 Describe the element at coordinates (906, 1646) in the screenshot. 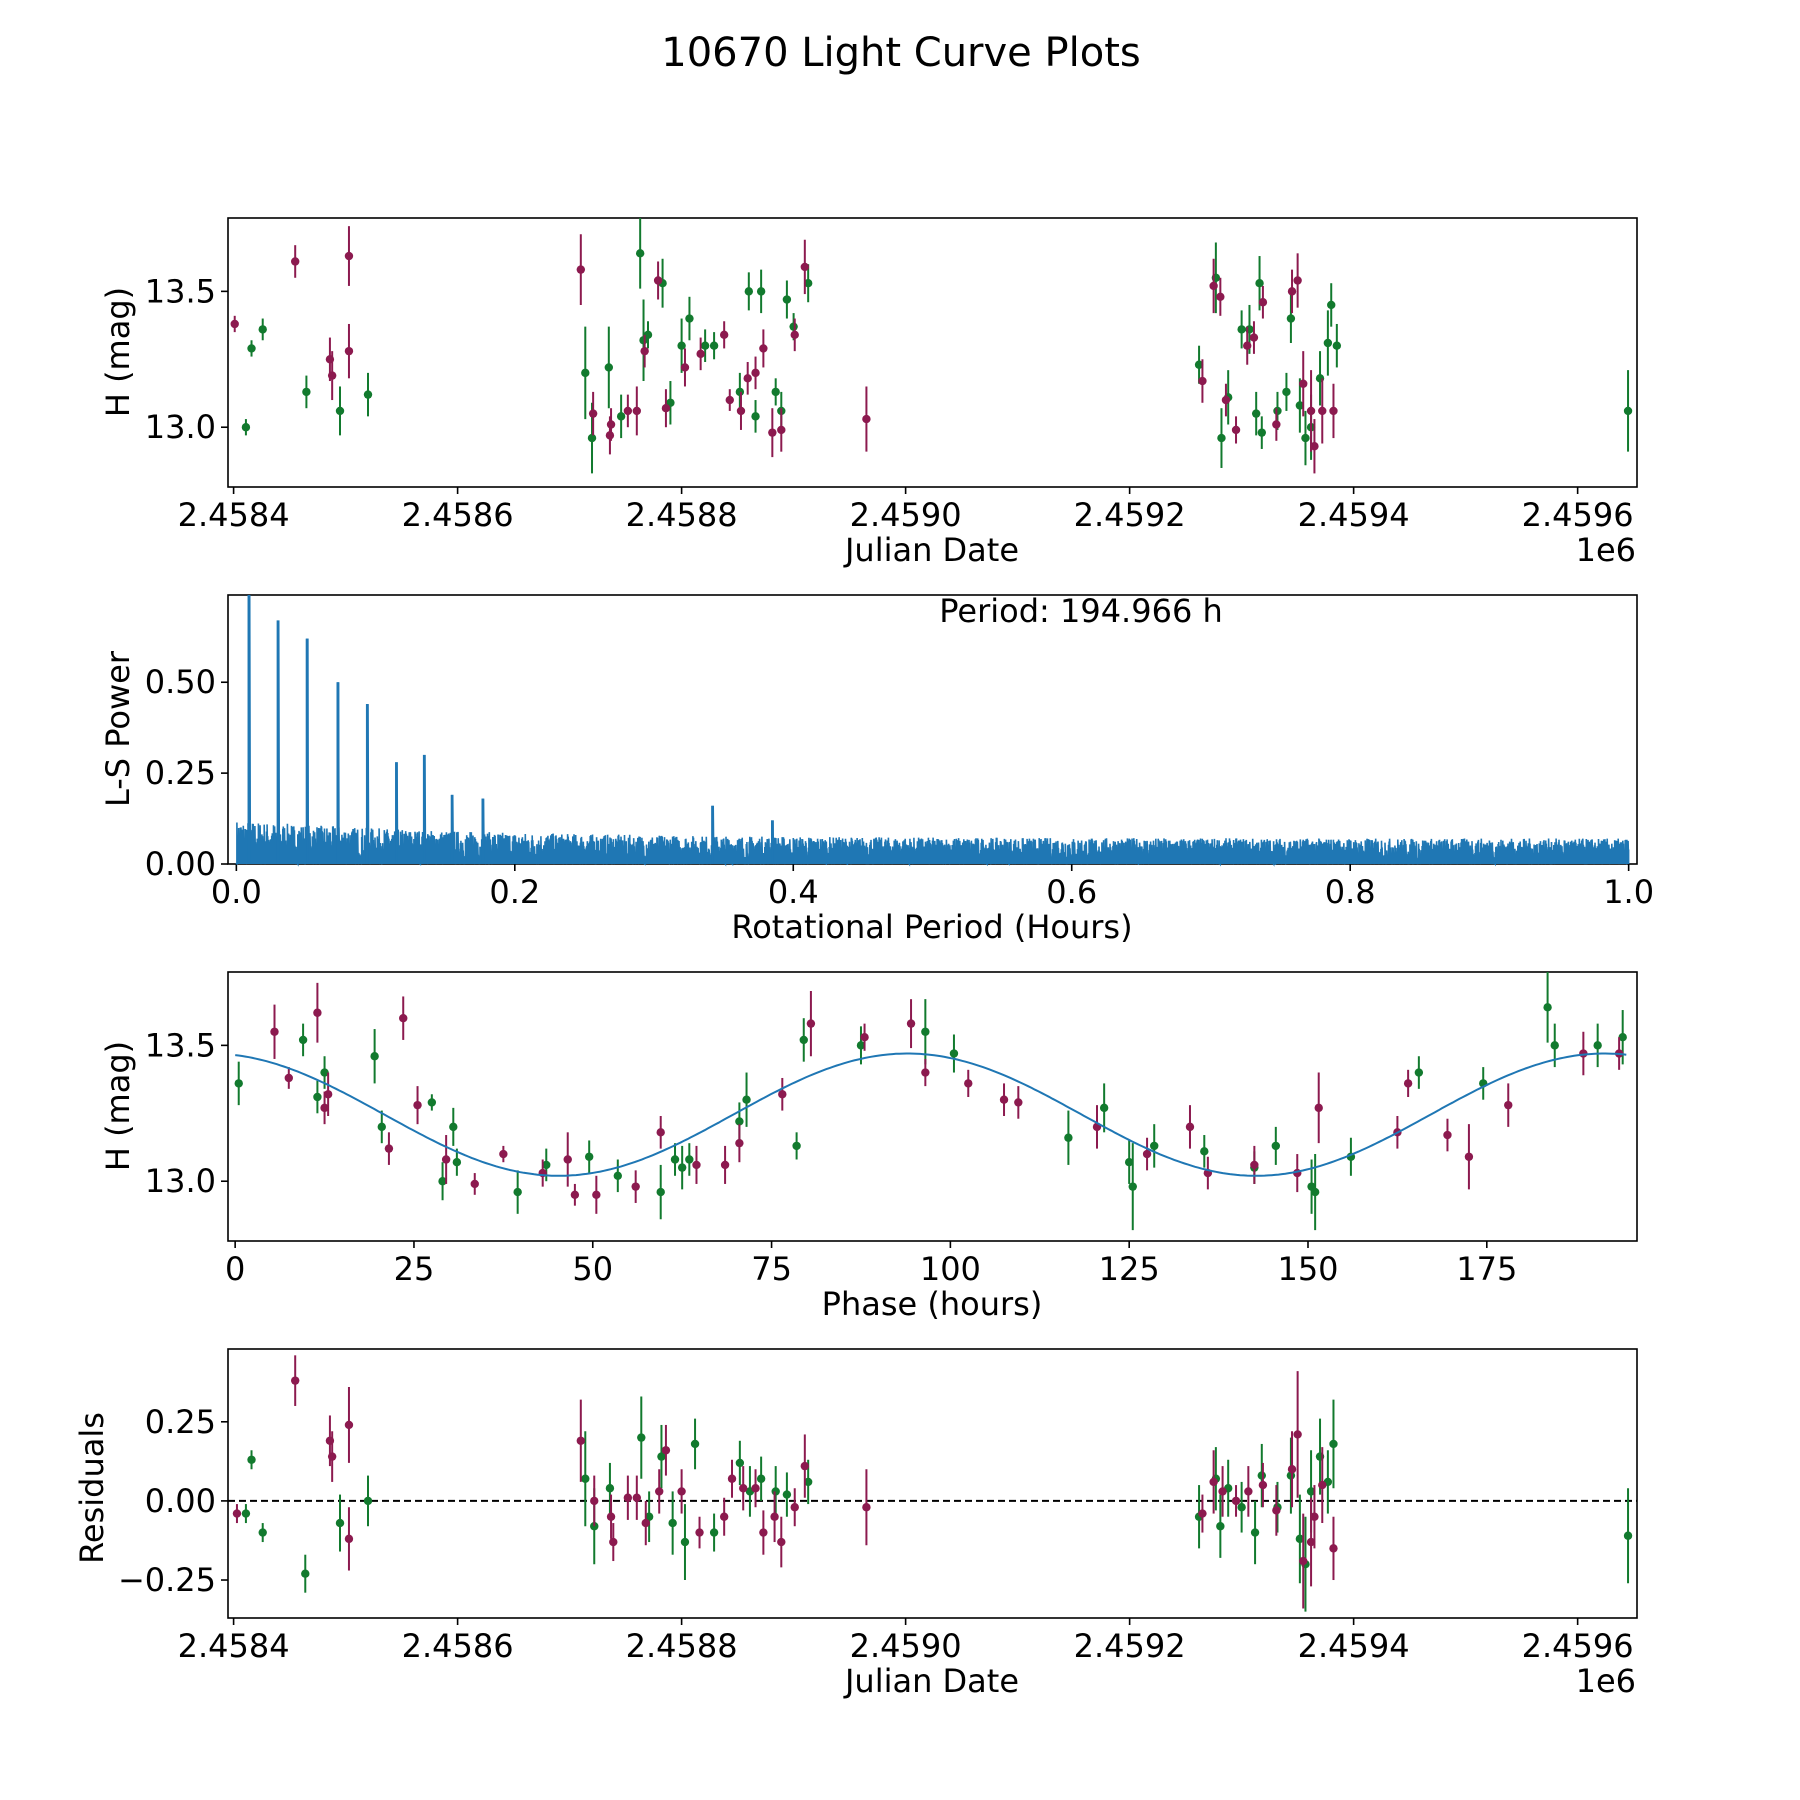

I see `x-tick-label: 2.4590` at that location.